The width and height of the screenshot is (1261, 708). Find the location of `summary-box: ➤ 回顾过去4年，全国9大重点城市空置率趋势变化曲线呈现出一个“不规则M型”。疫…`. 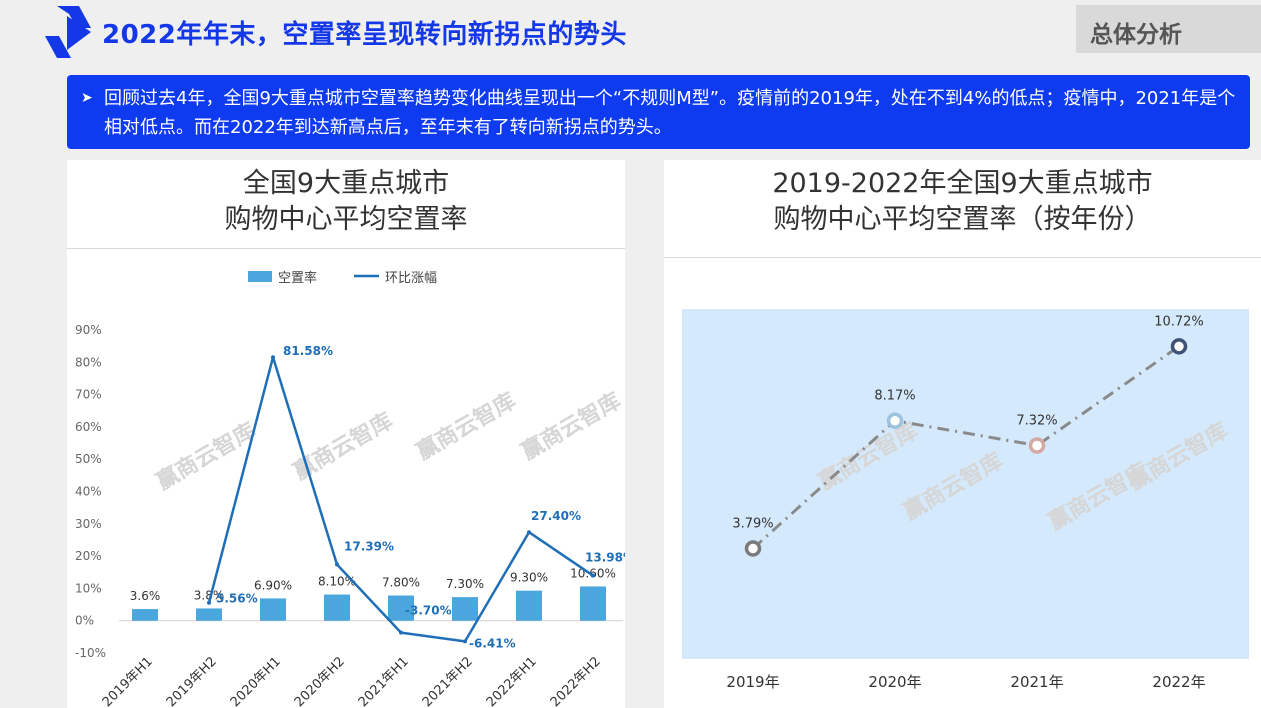

summary-box: ➤ 回顾过去4年，全国9大重点城市空置率趋势变化曲线呈现出一个“不规则M型”。疫… is located at coordinates (658, 112).